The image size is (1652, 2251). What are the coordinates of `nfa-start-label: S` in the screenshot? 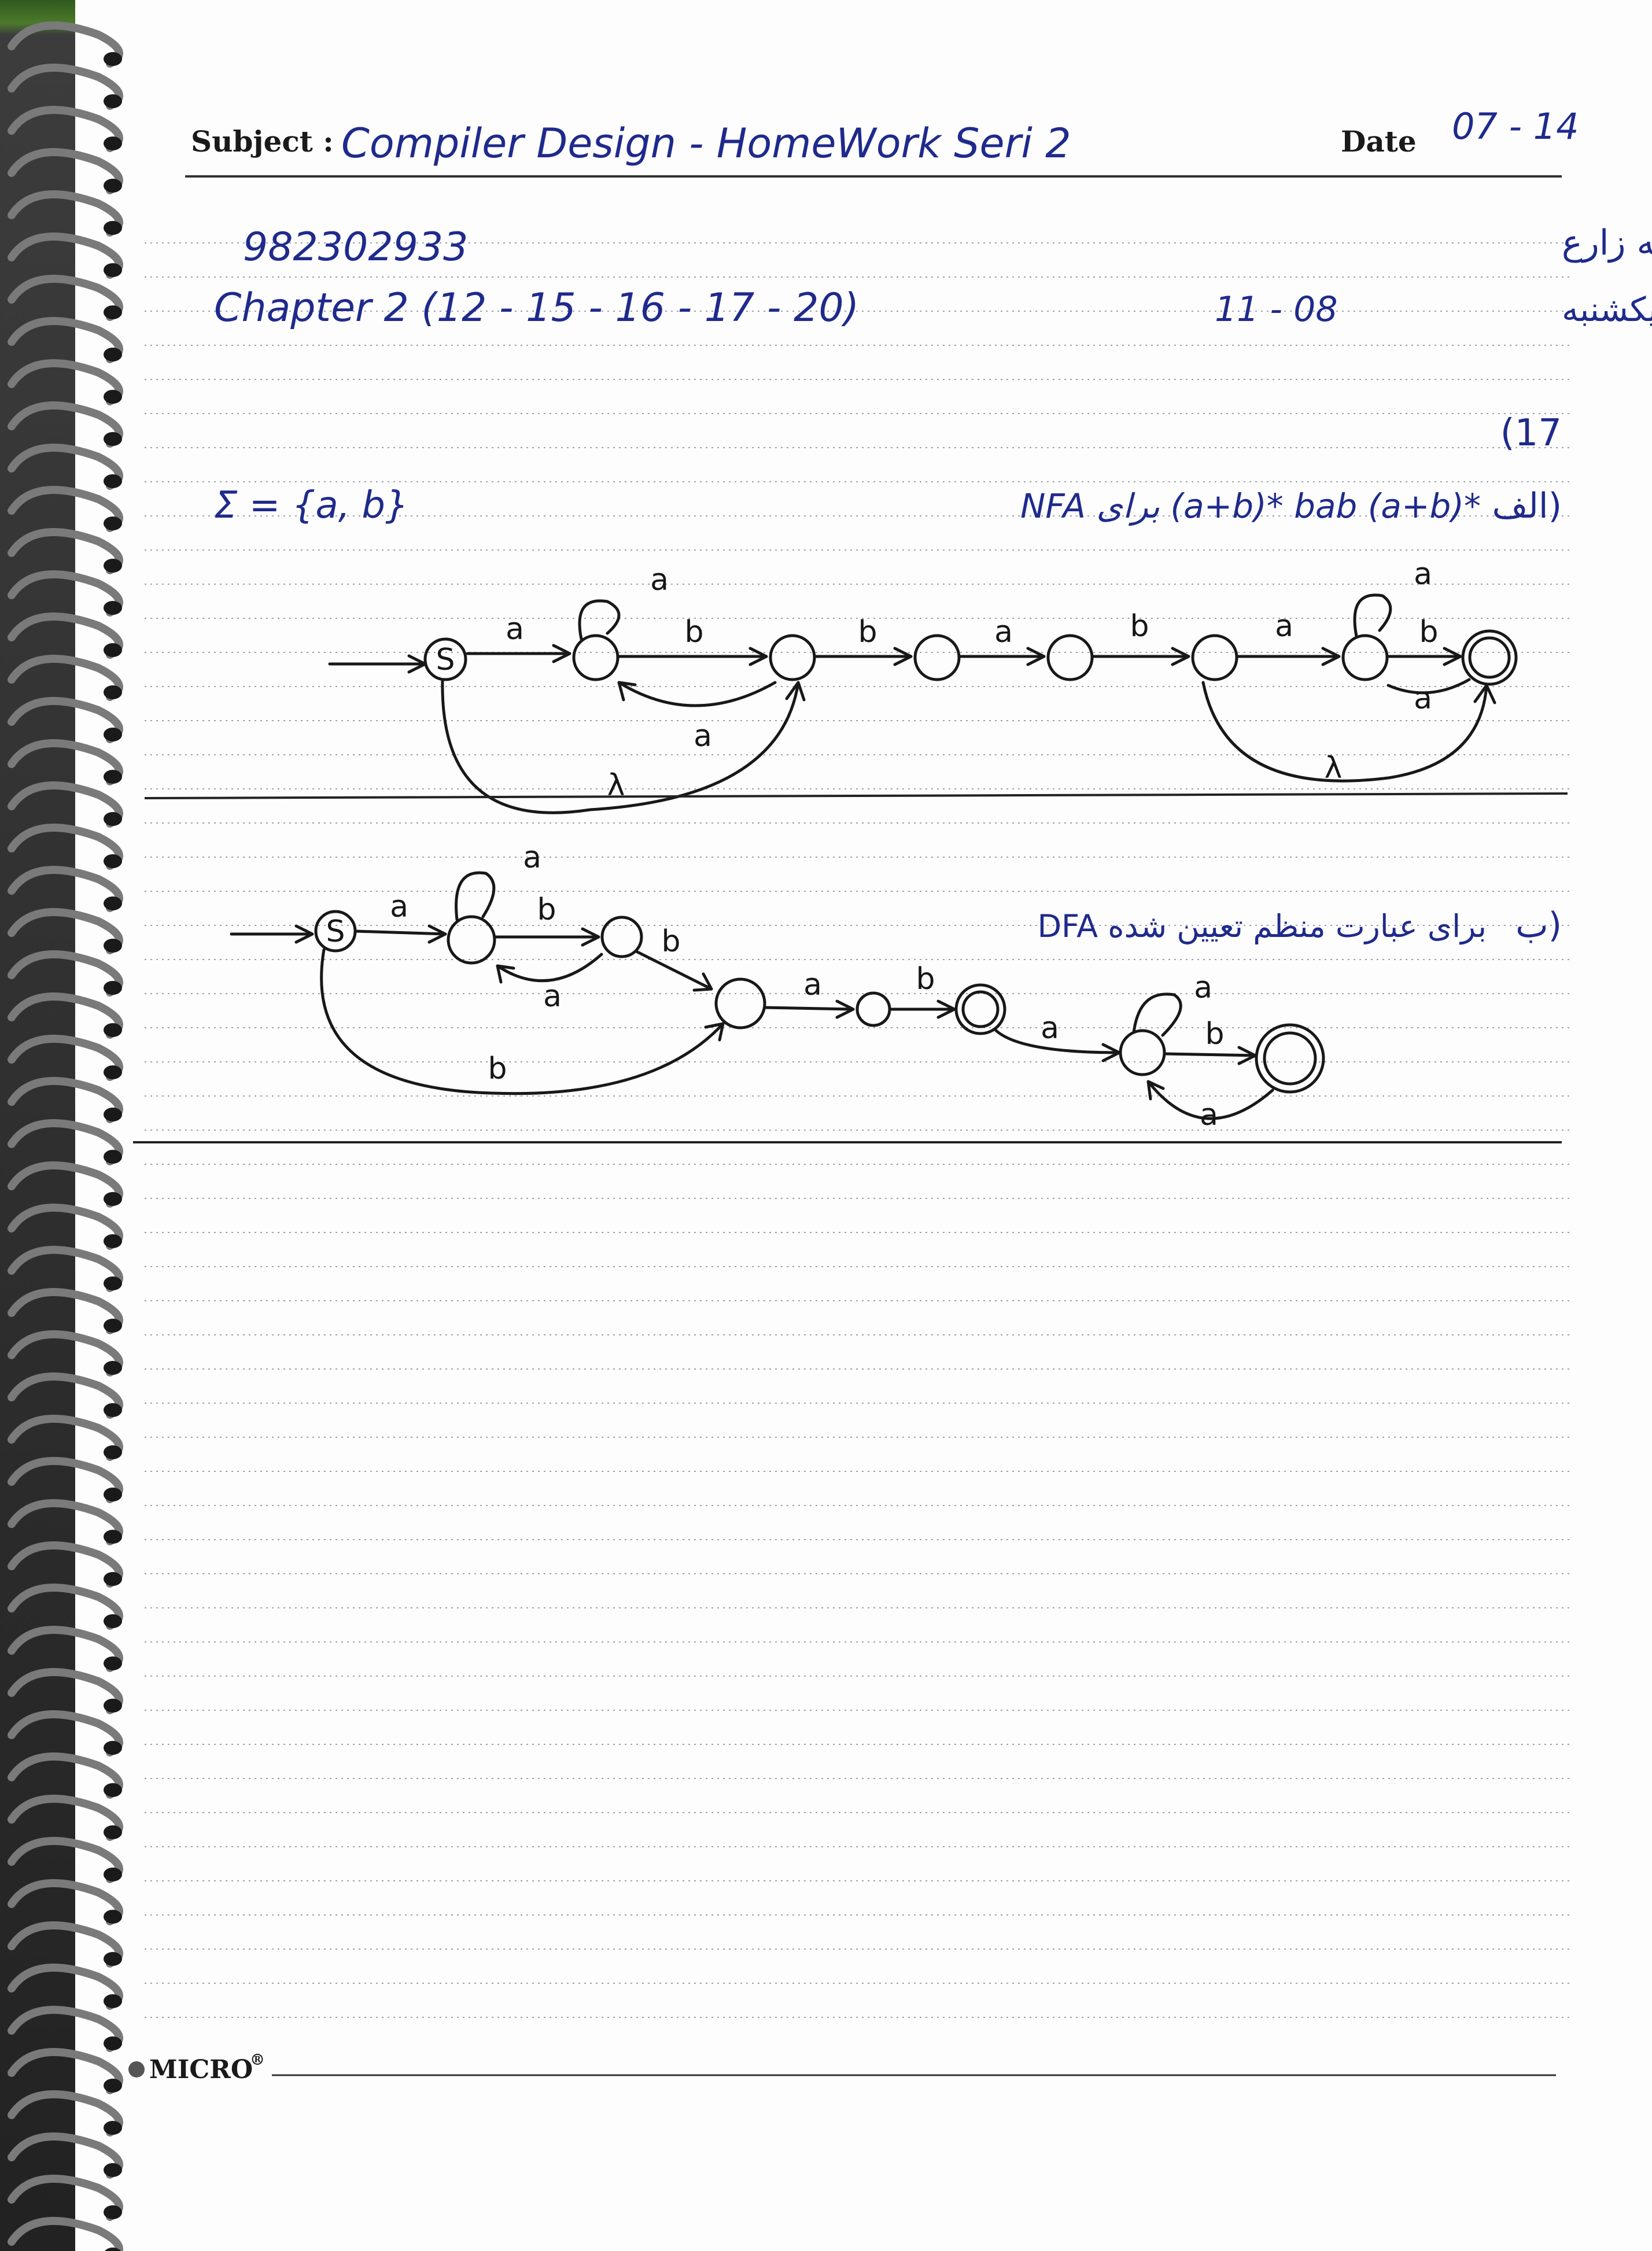 It's located at (446, 660).